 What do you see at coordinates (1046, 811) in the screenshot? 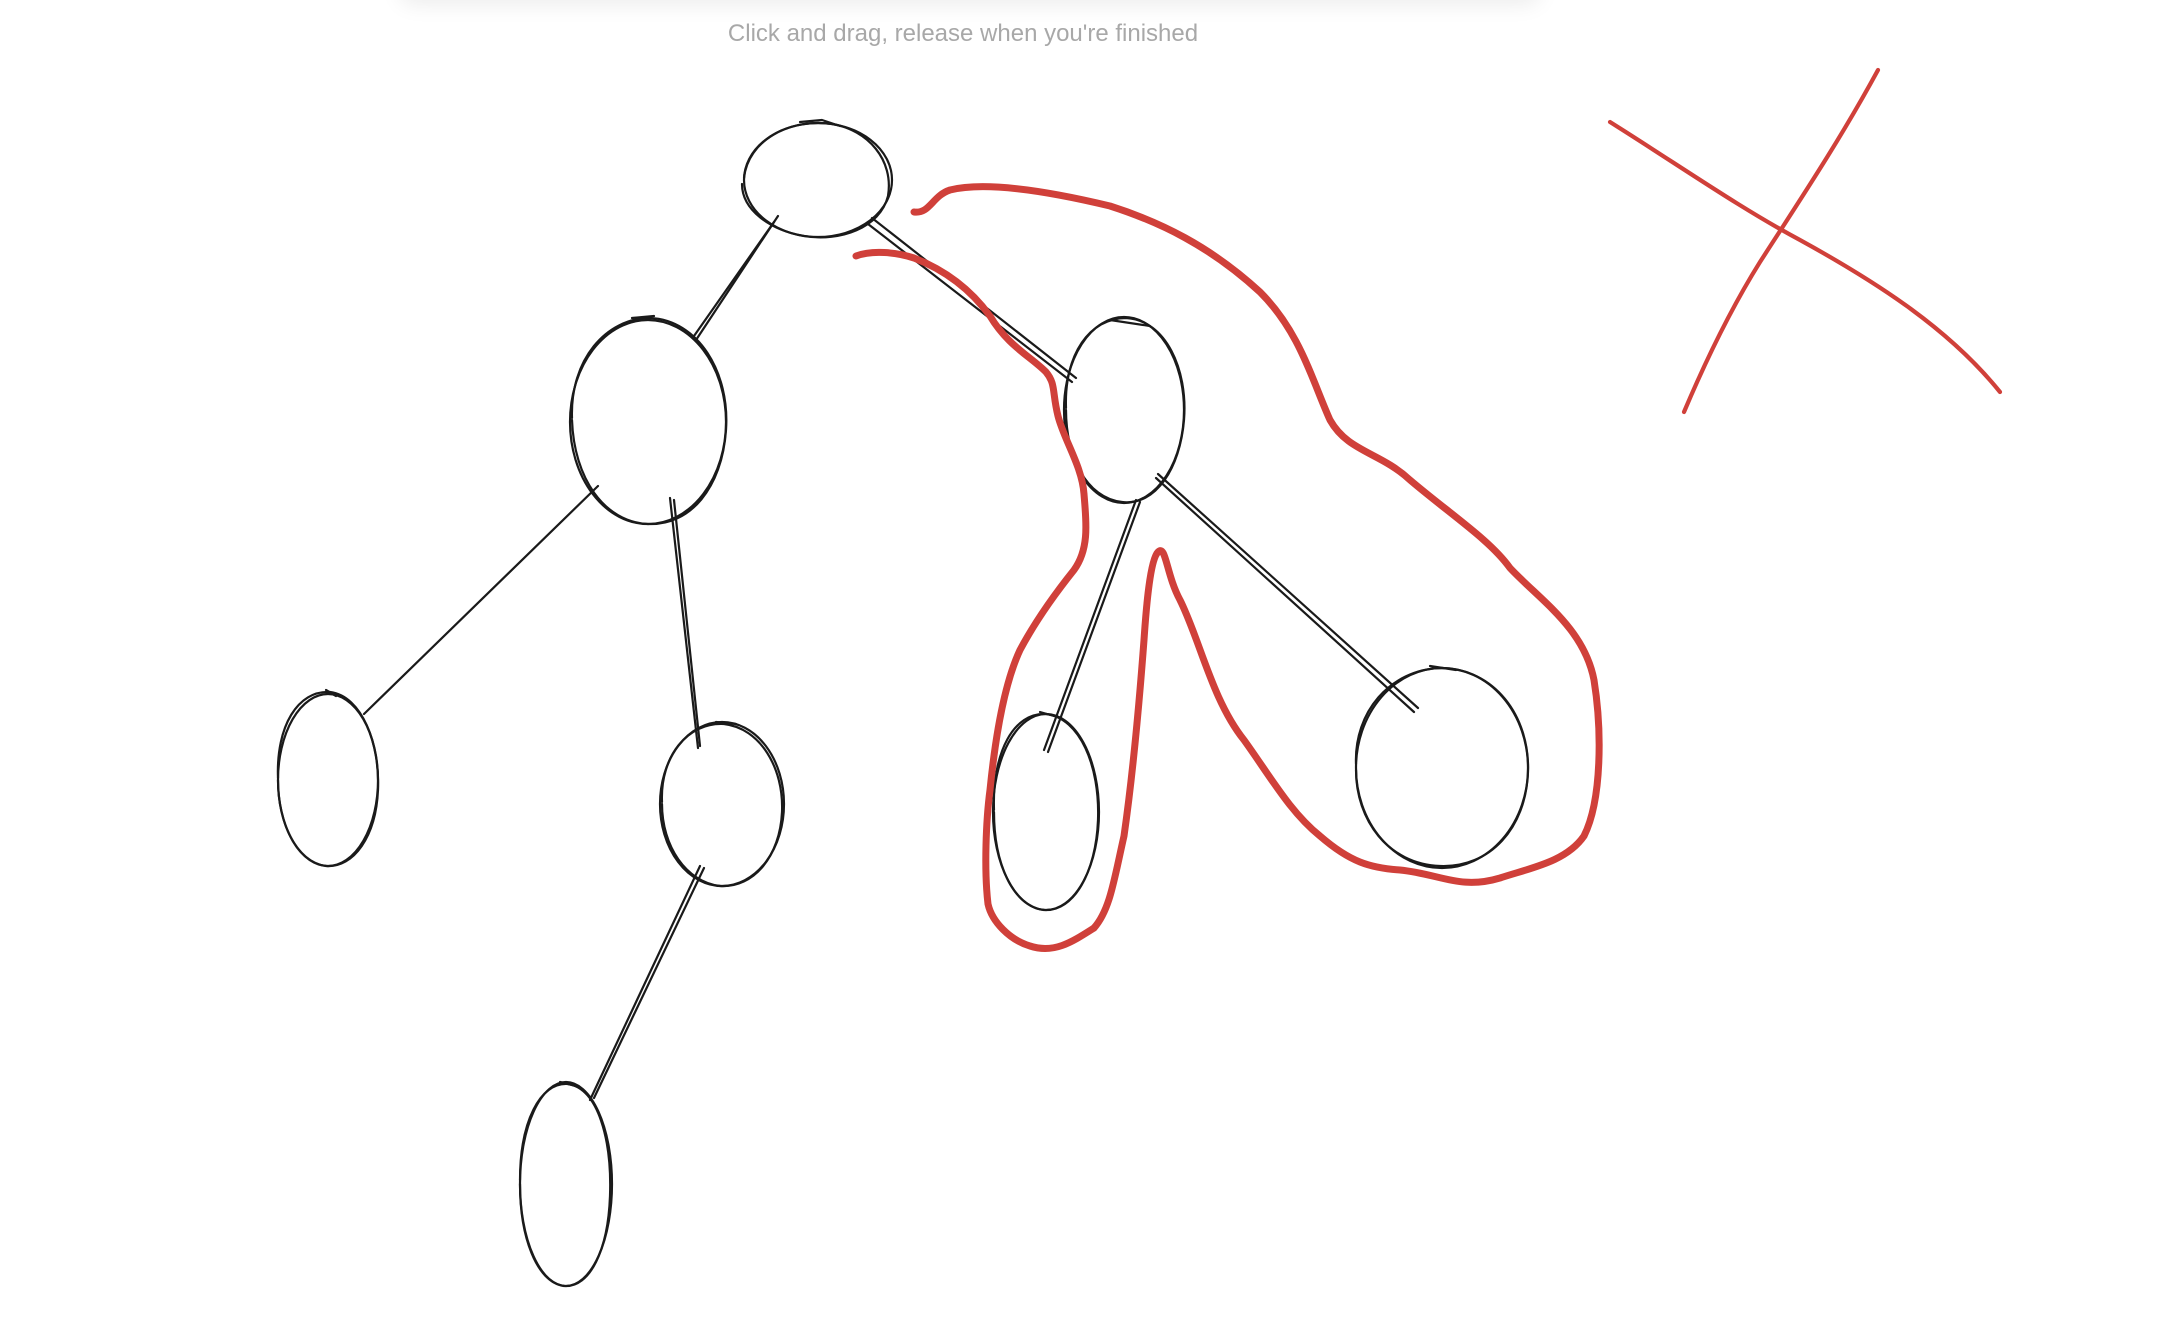
I see `tree-node-right-left` at bounding box center [1046, 811].